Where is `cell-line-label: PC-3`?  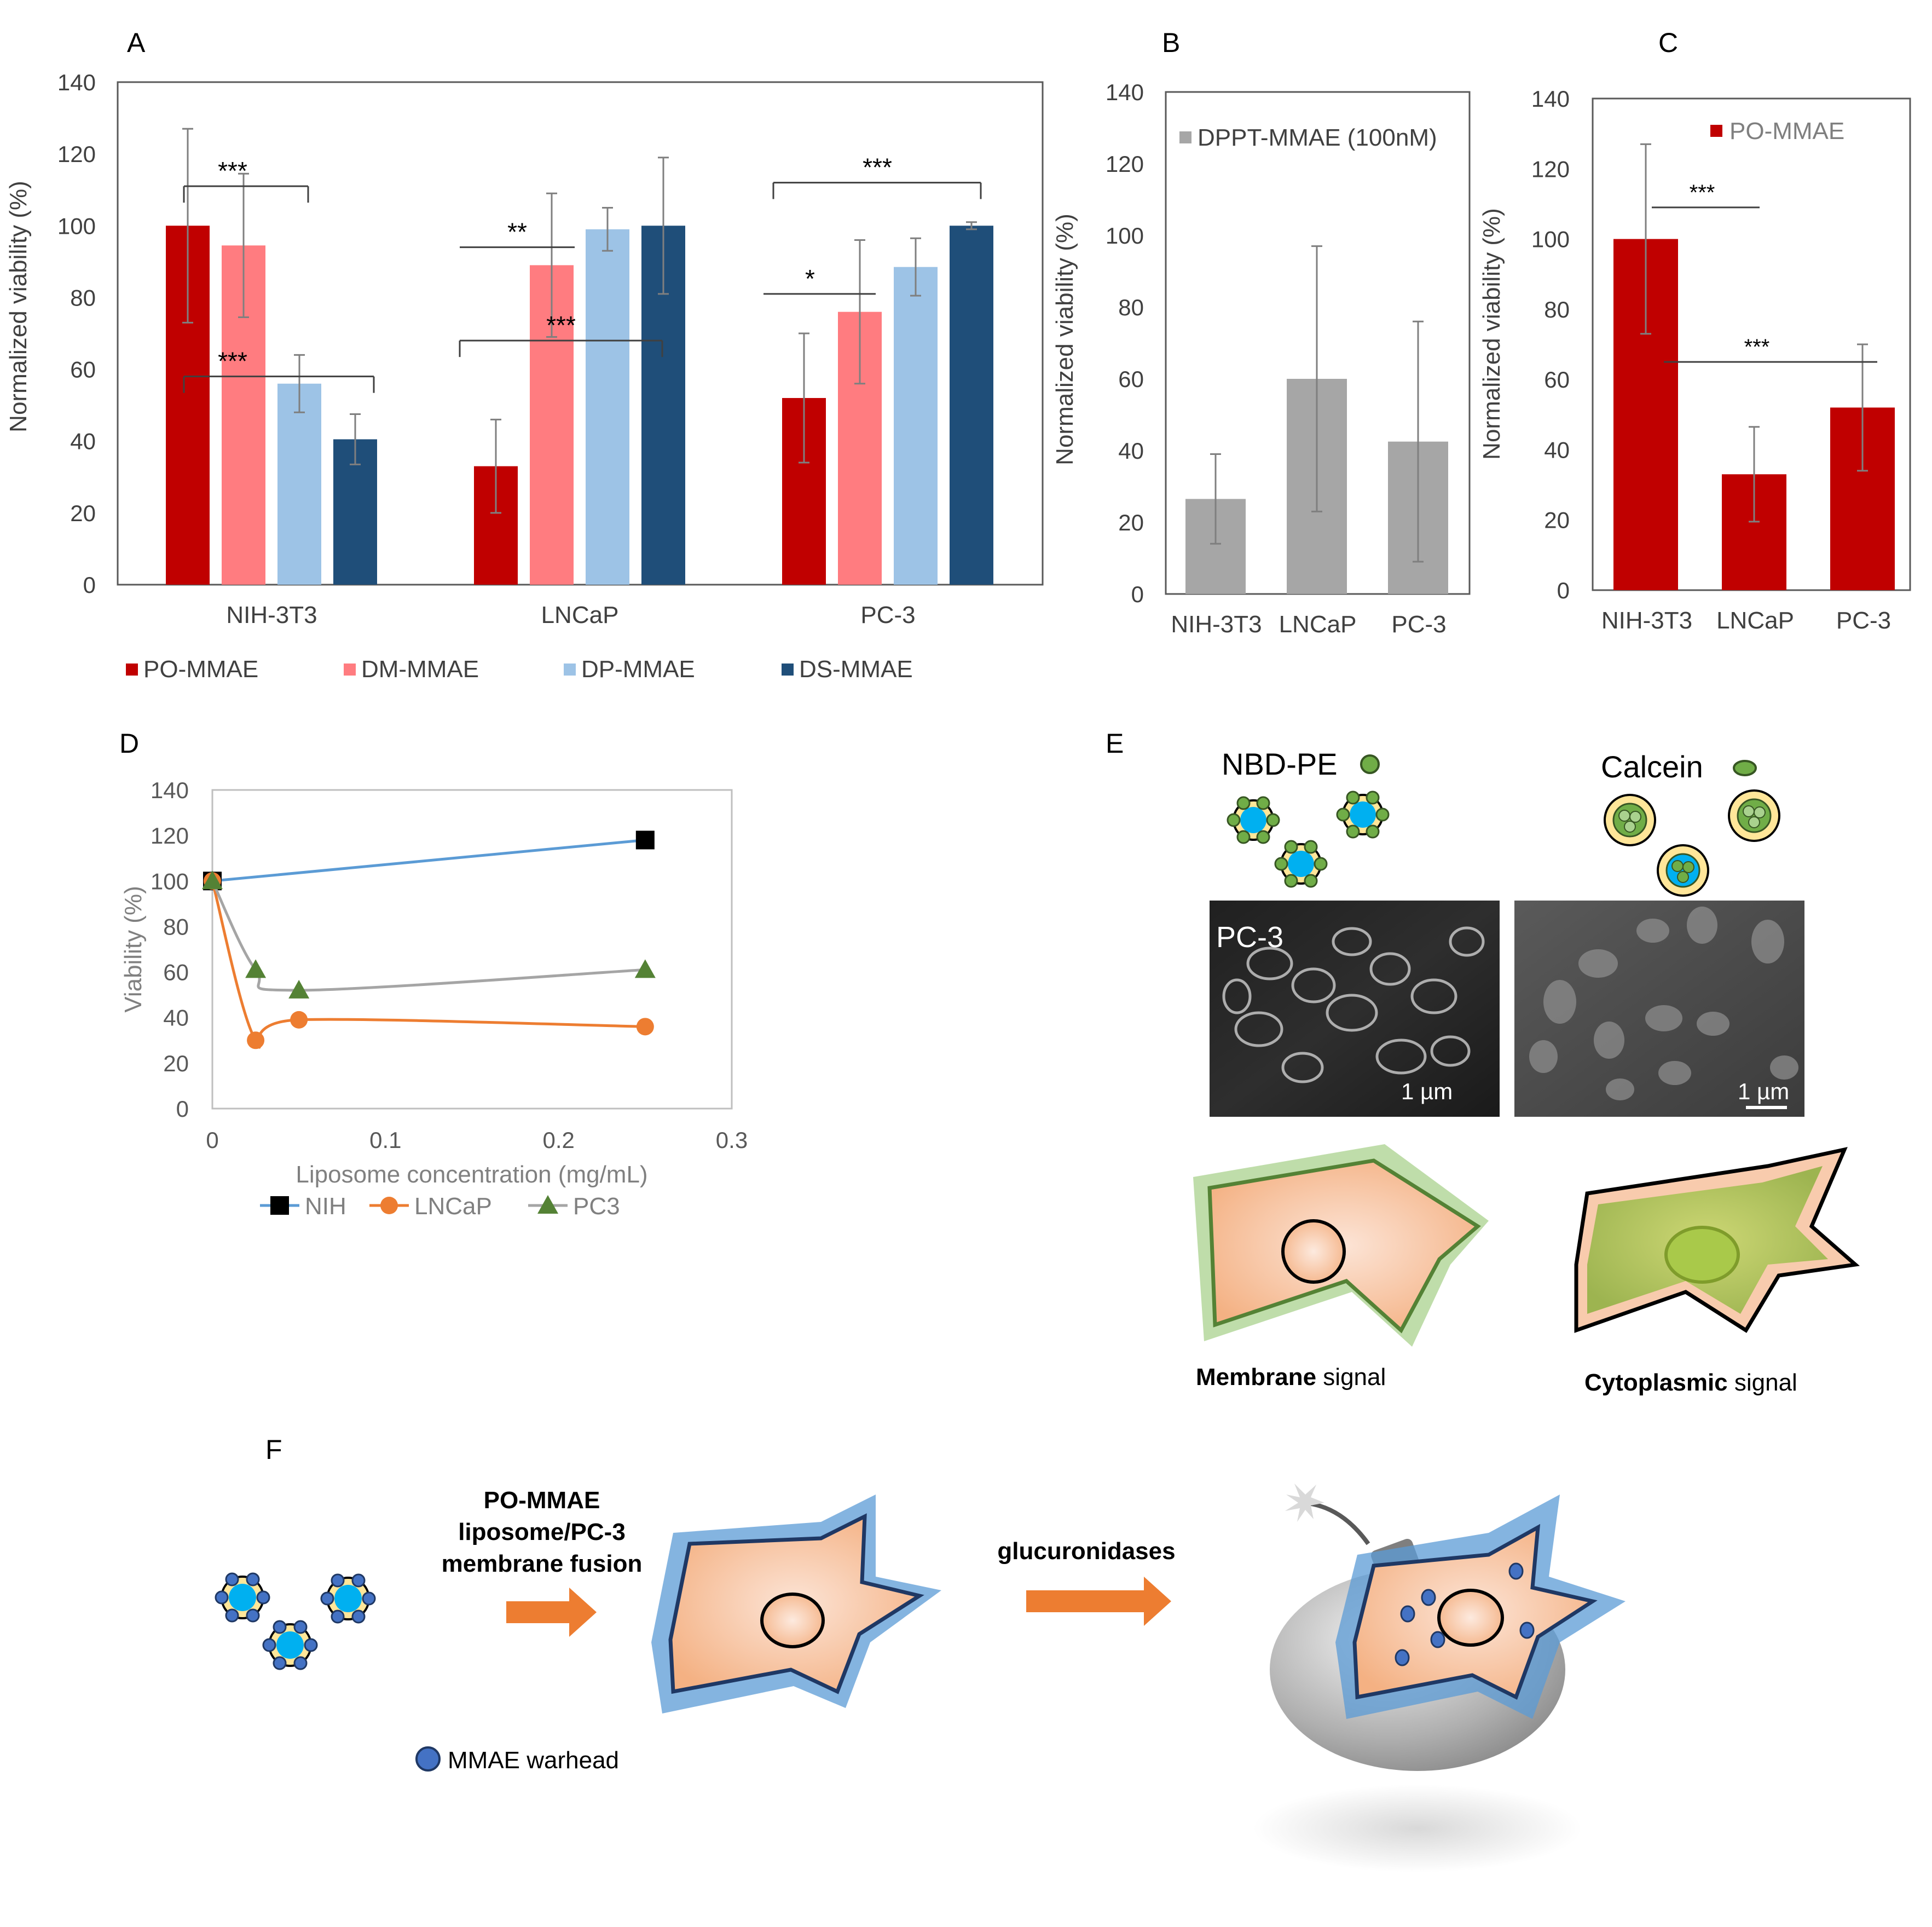
cell-line-label: PC-3 is located at coordinates (1249, 938).